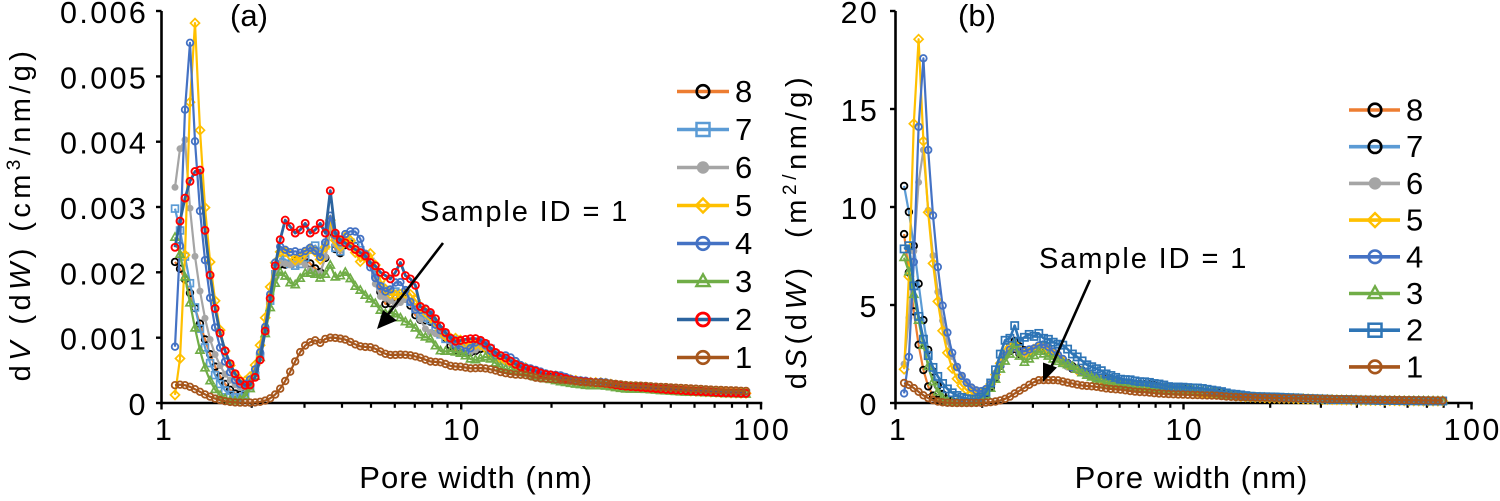  Describe the element at coordinates (104, 78) in the screenshot. I see `svg-text: 0.005` at that location.